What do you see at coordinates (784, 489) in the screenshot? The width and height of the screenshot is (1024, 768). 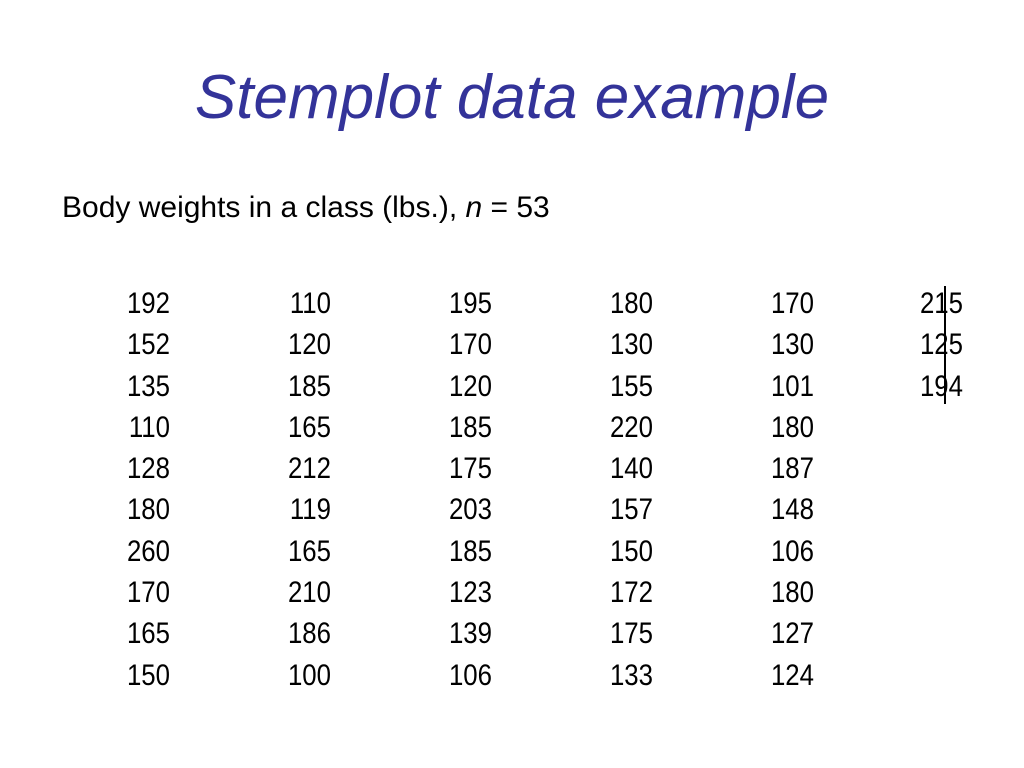 I see `data-column-5: 170 130 101 180 187 148 106 180 127 124` at bounding box center [784, 489].